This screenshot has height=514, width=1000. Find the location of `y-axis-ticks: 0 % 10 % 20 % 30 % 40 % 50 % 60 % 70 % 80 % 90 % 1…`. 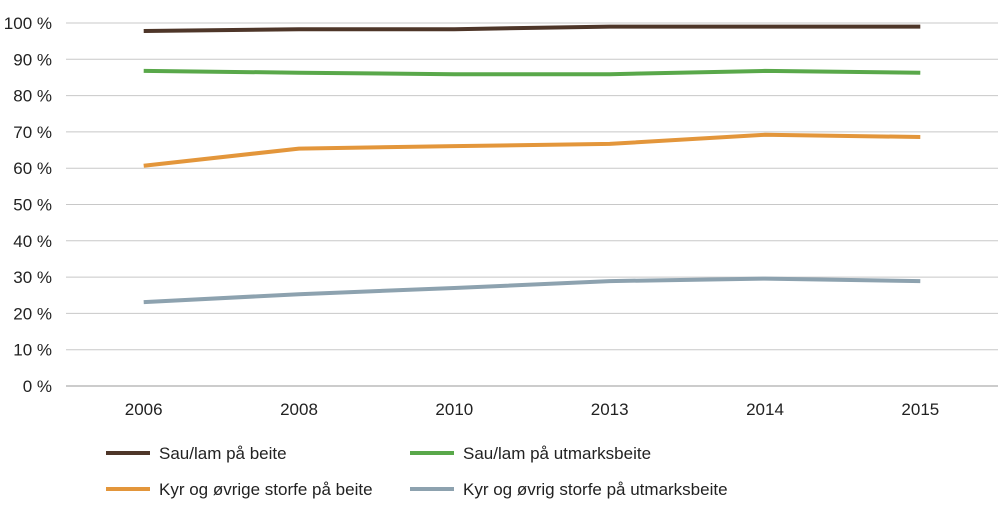

y-axis-ticks: 0 % 10 % 20 % 30 % 40 % 50 % 60 % 70 % 80 % 90 % 1… is located at coordinates (28, 205).